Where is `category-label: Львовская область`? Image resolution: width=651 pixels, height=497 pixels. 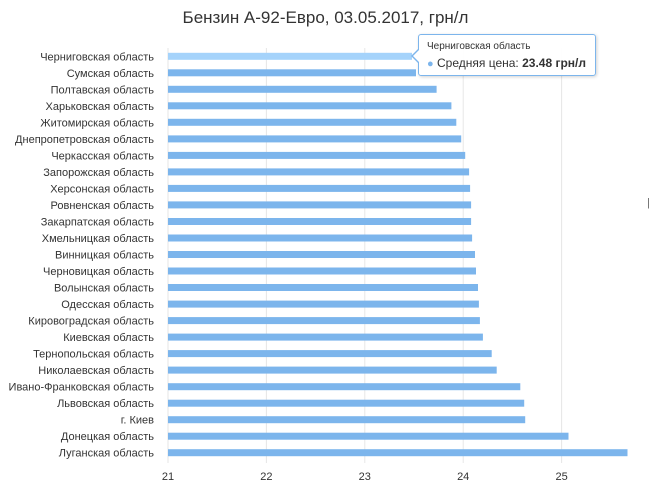 category-label: Львовская область is located at coordinates (105, 404).